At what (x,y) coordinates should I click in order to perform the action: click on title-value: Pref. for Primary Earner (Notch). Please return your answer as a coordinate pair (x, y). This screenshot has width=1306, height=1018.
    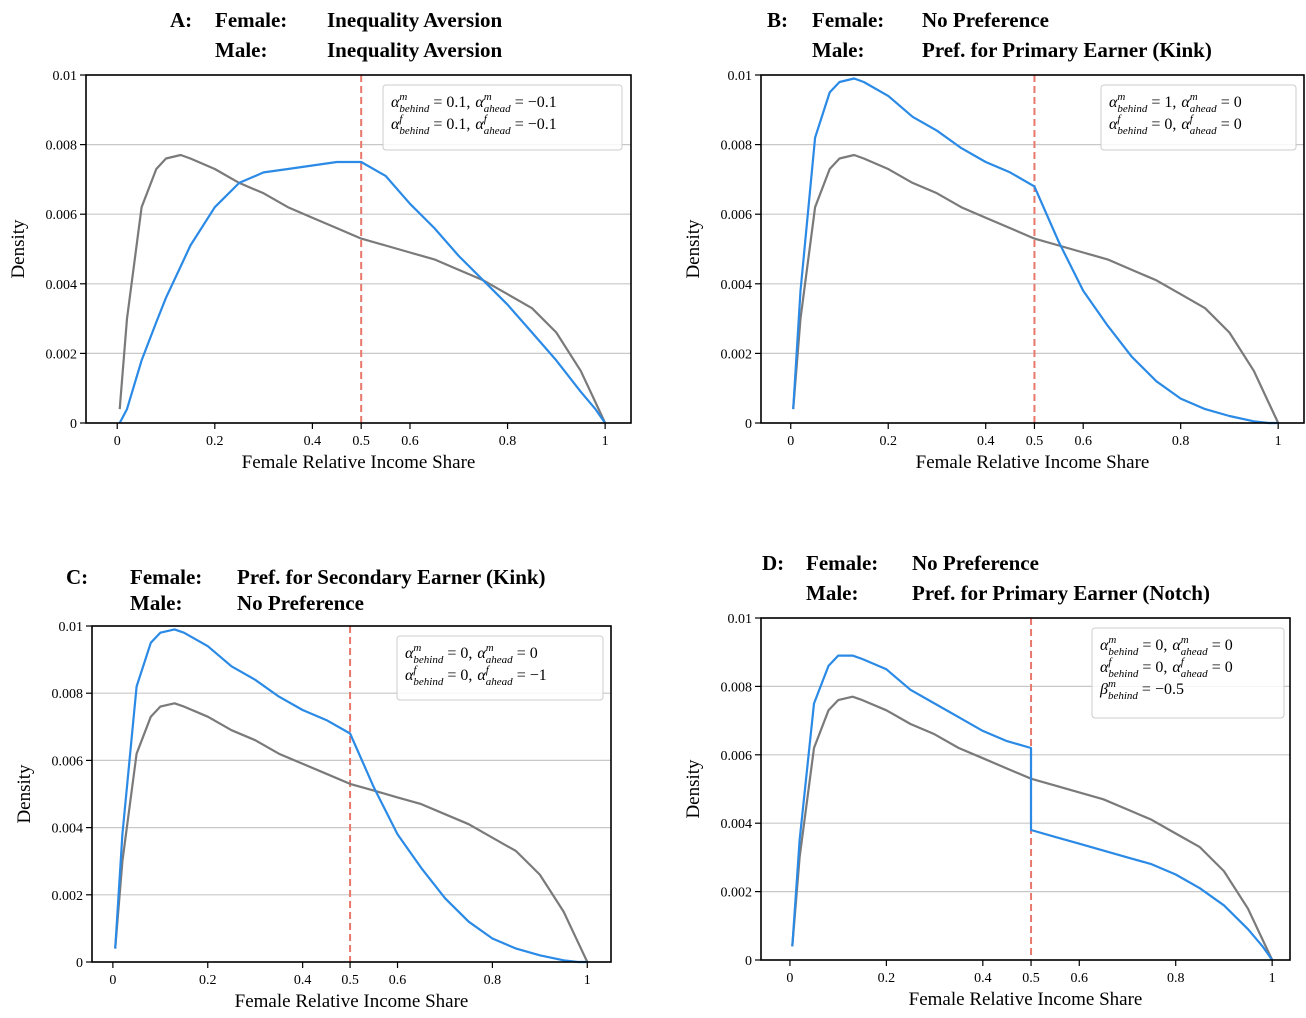
    Looking at the image, I should click on (1061, 593).